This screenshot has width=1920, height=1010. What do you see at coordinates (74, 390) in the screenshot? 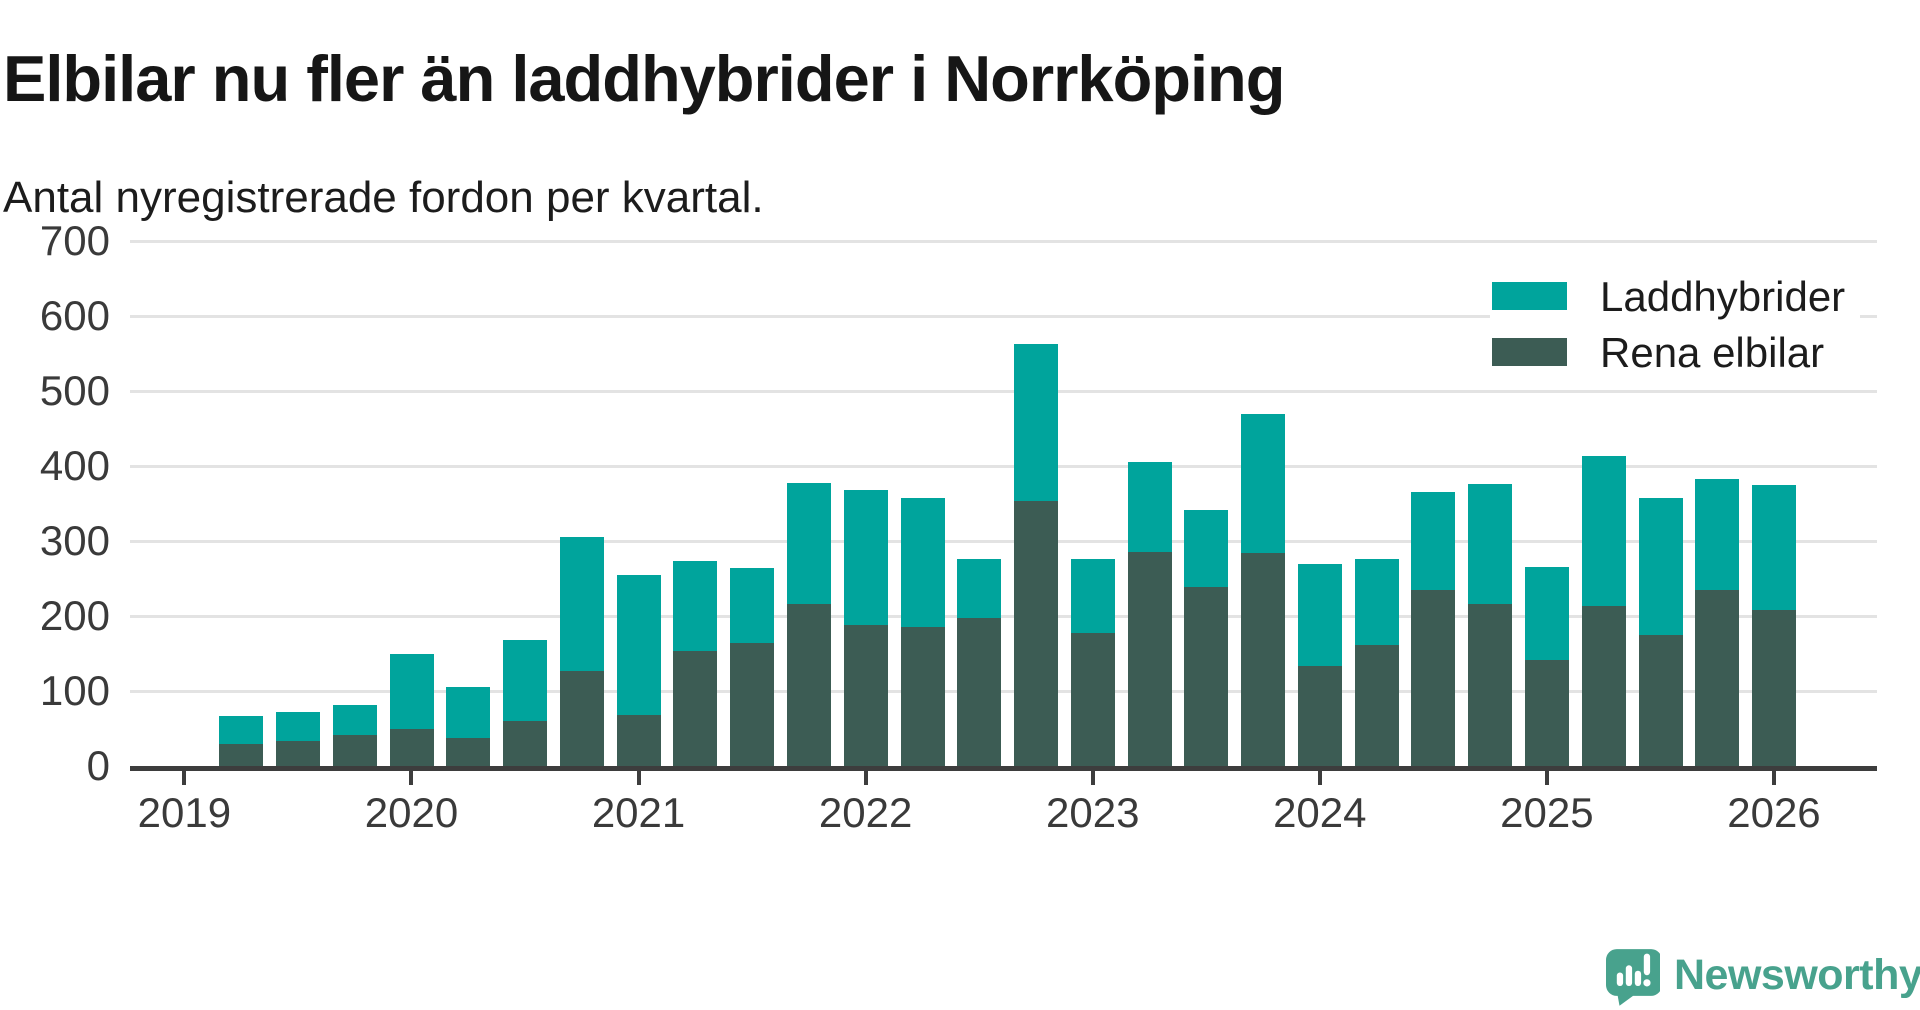
I see `y-tick-label-500: 500` at bounding box center [74, 390].